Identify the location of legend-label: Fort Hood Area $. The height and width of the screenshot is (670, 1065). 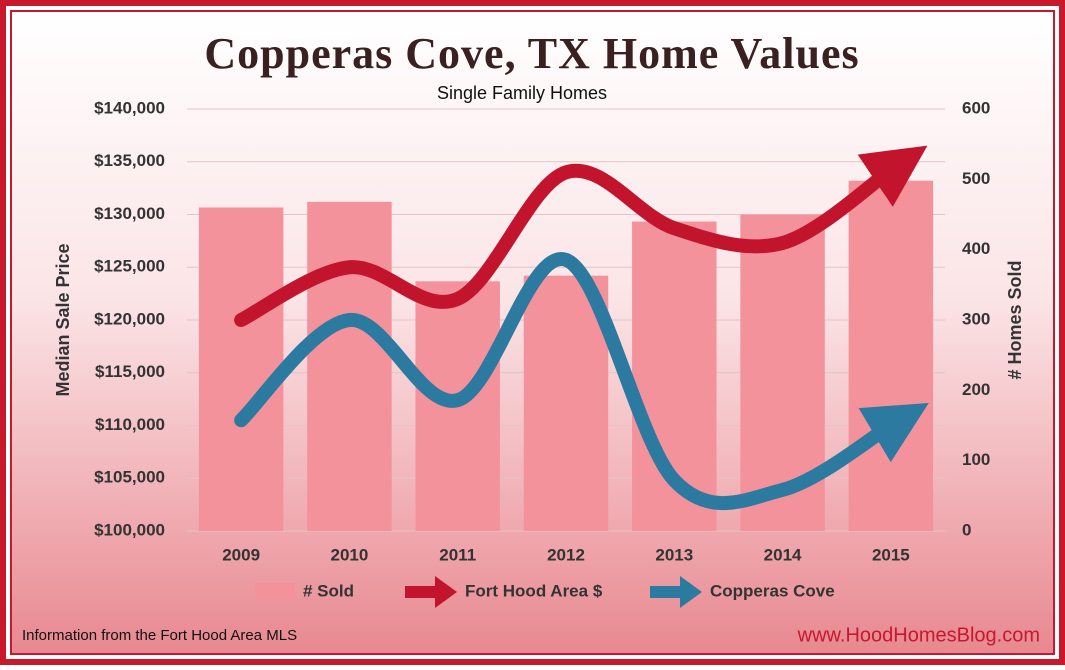
(534, 590).